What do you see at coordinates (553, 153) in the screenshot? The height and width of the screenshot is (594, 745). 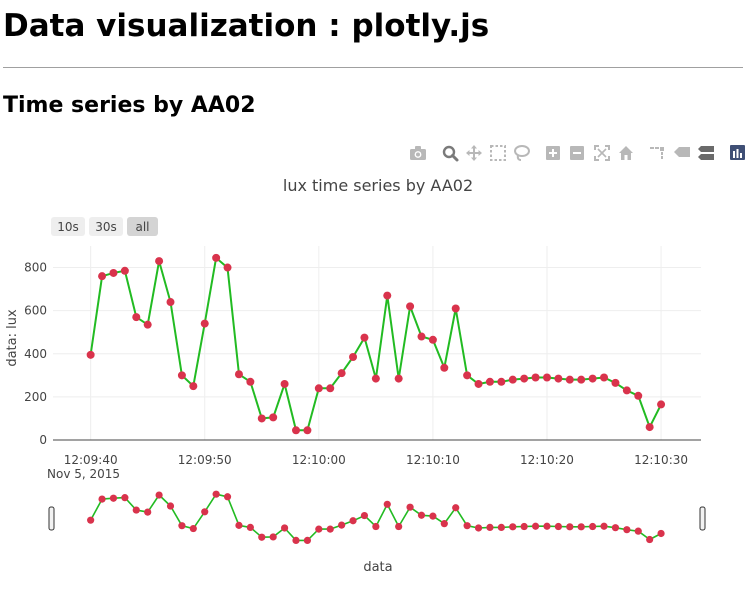 I see `zoom-in-icon` at bounding box center [553, 153].